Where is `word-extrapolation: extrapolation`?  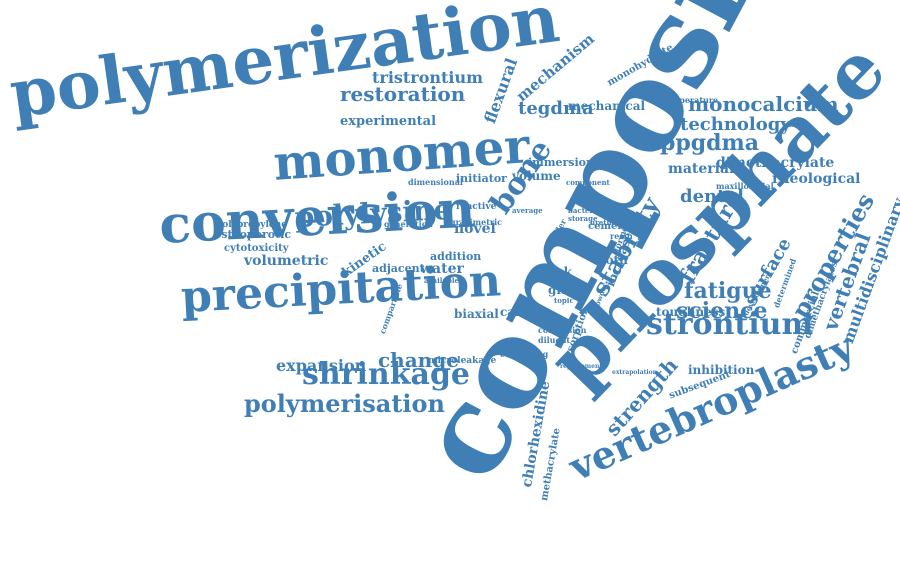 word-extrapolation: extrapolation is located at coordinates (634, 372).